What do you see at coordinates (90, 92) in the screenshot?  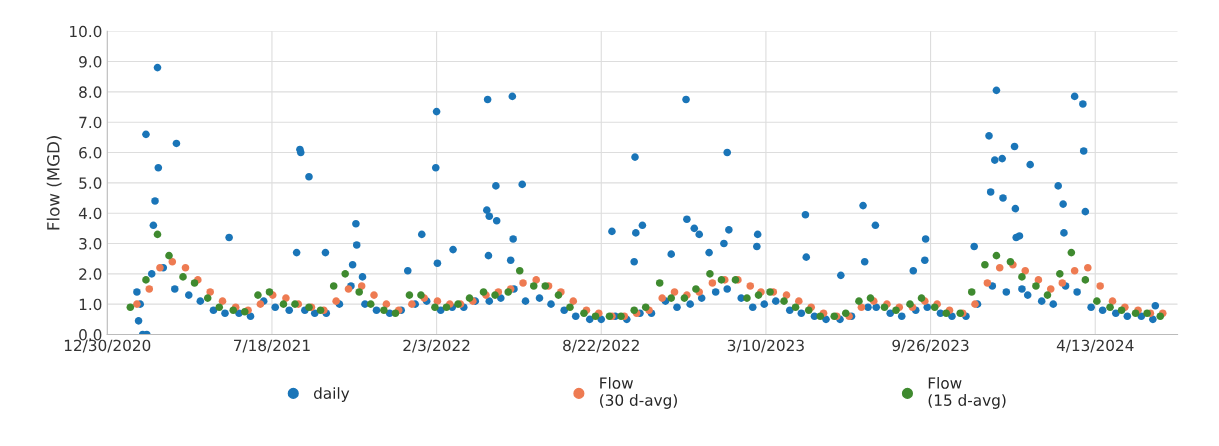 I see `y-tick-label: 8.0` at bounding box center [90, 92].